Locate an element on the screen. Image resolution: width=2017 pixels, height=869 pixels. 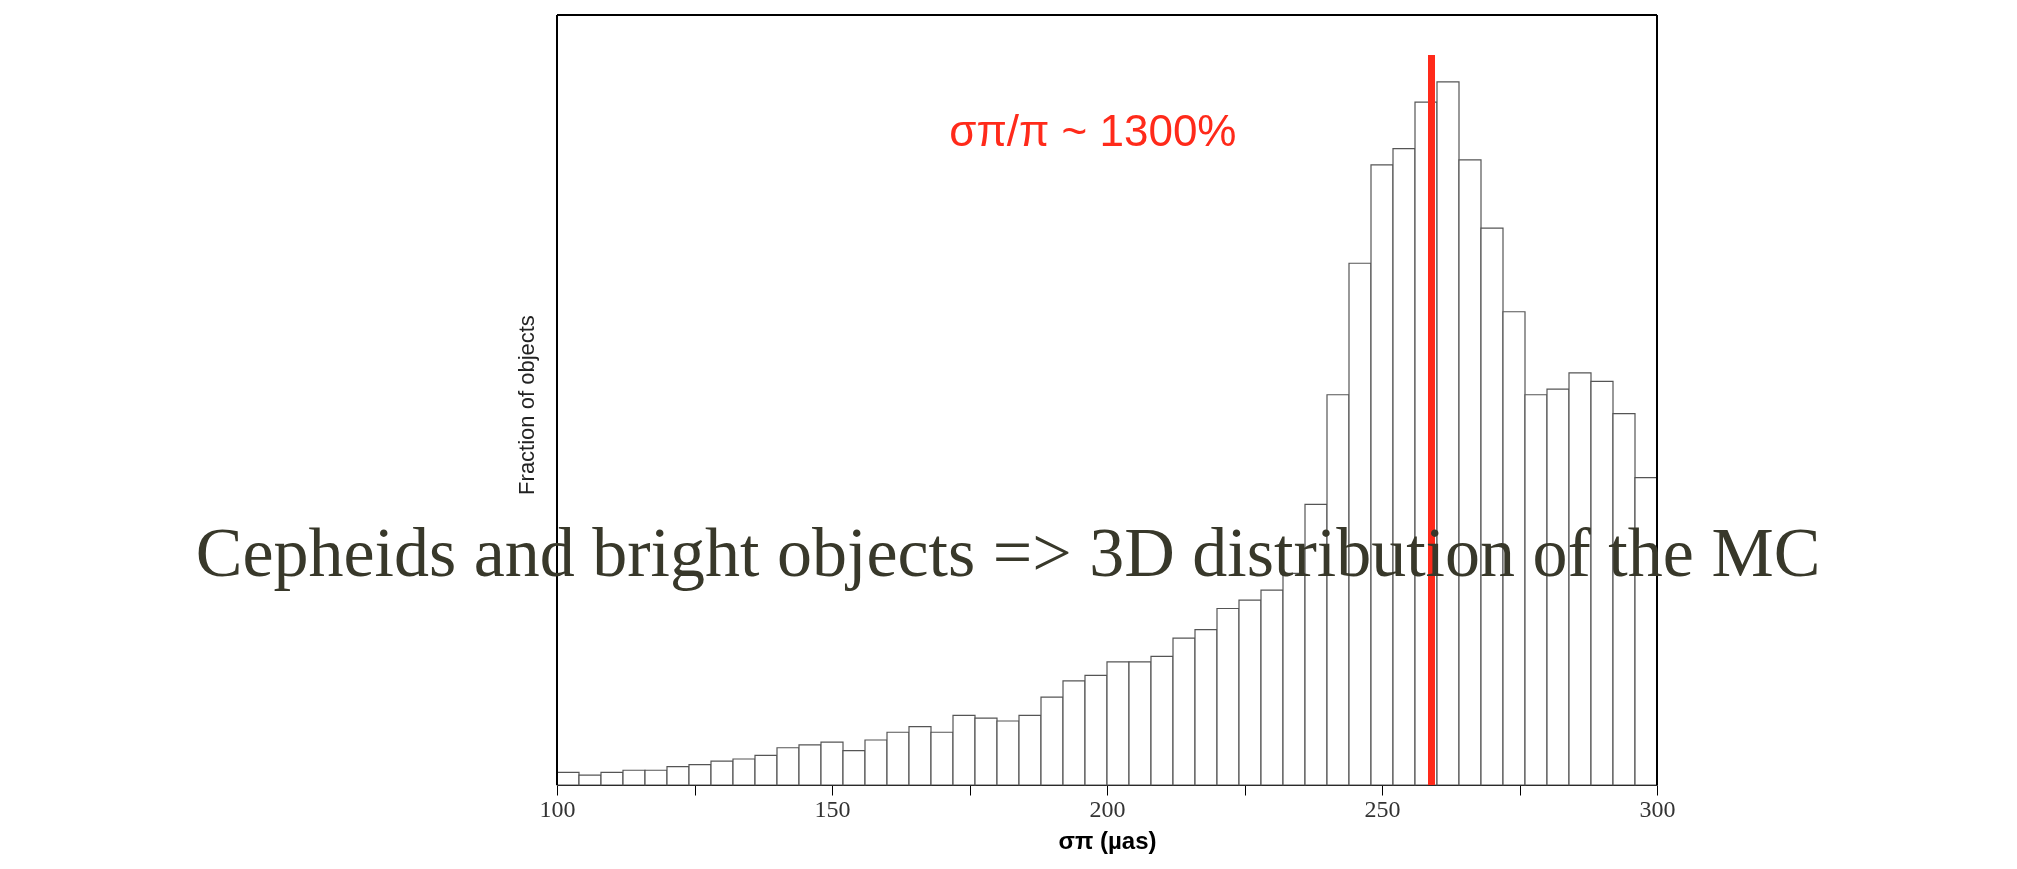
y-axis-title: Fraction of objects is located at coordinates (526, 405).